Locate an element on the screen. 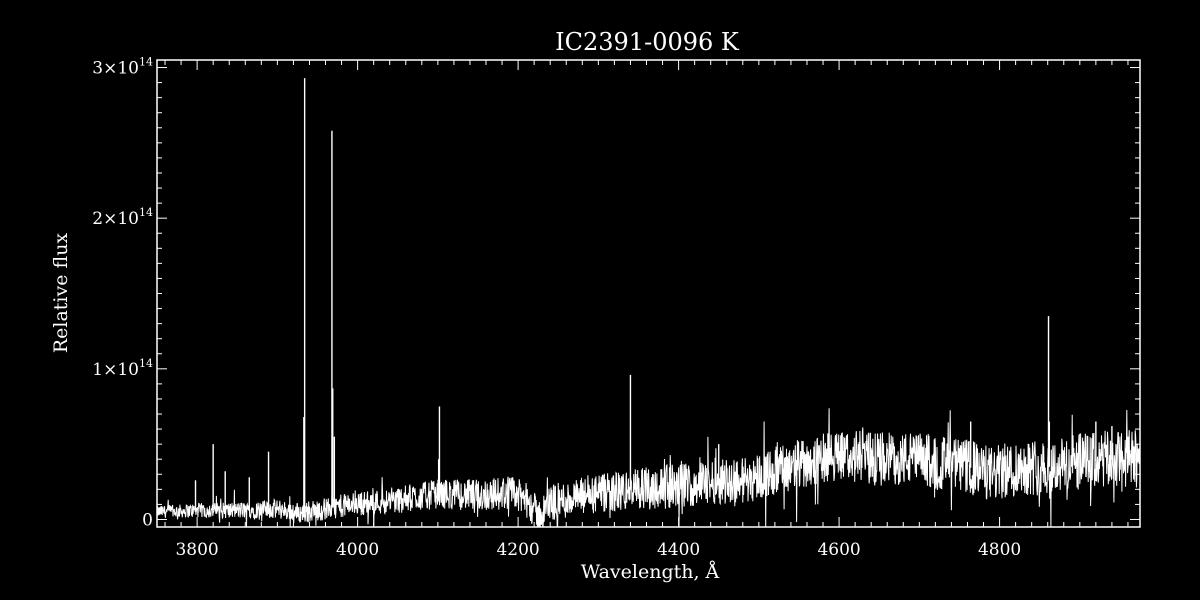 Image resolution: width=1200 pixels, height=600 pixels. x-tick-label: 4400 is located at coordinates (678, 550).